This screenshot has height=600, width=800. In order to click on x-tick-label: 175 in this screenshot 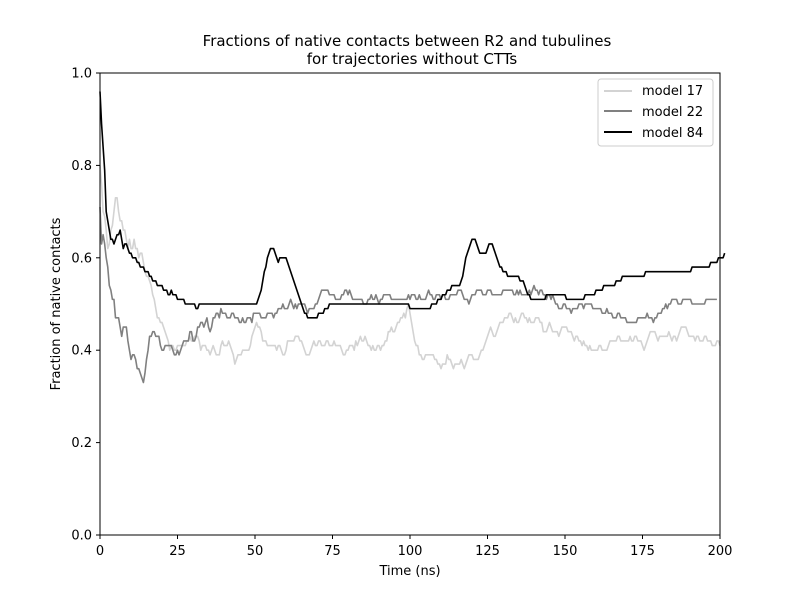, I will do `click(642, 551)`.